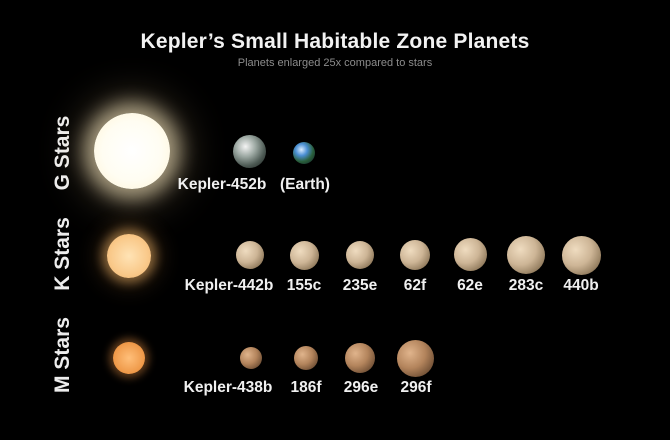 Image resolution: width=670 pixels, height=440 pixels. I want to click on planet-label-kepler-442b: Kepler-442b, so click(229, 285).